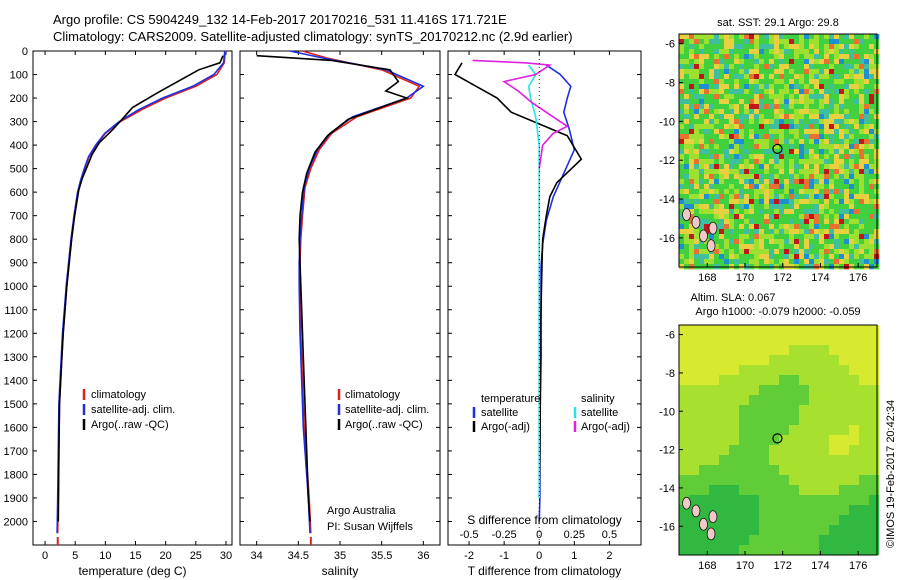 This screenshot has height=580, width=900. I want to click on sla-map-ytick-label: -6, so click(670, 336).